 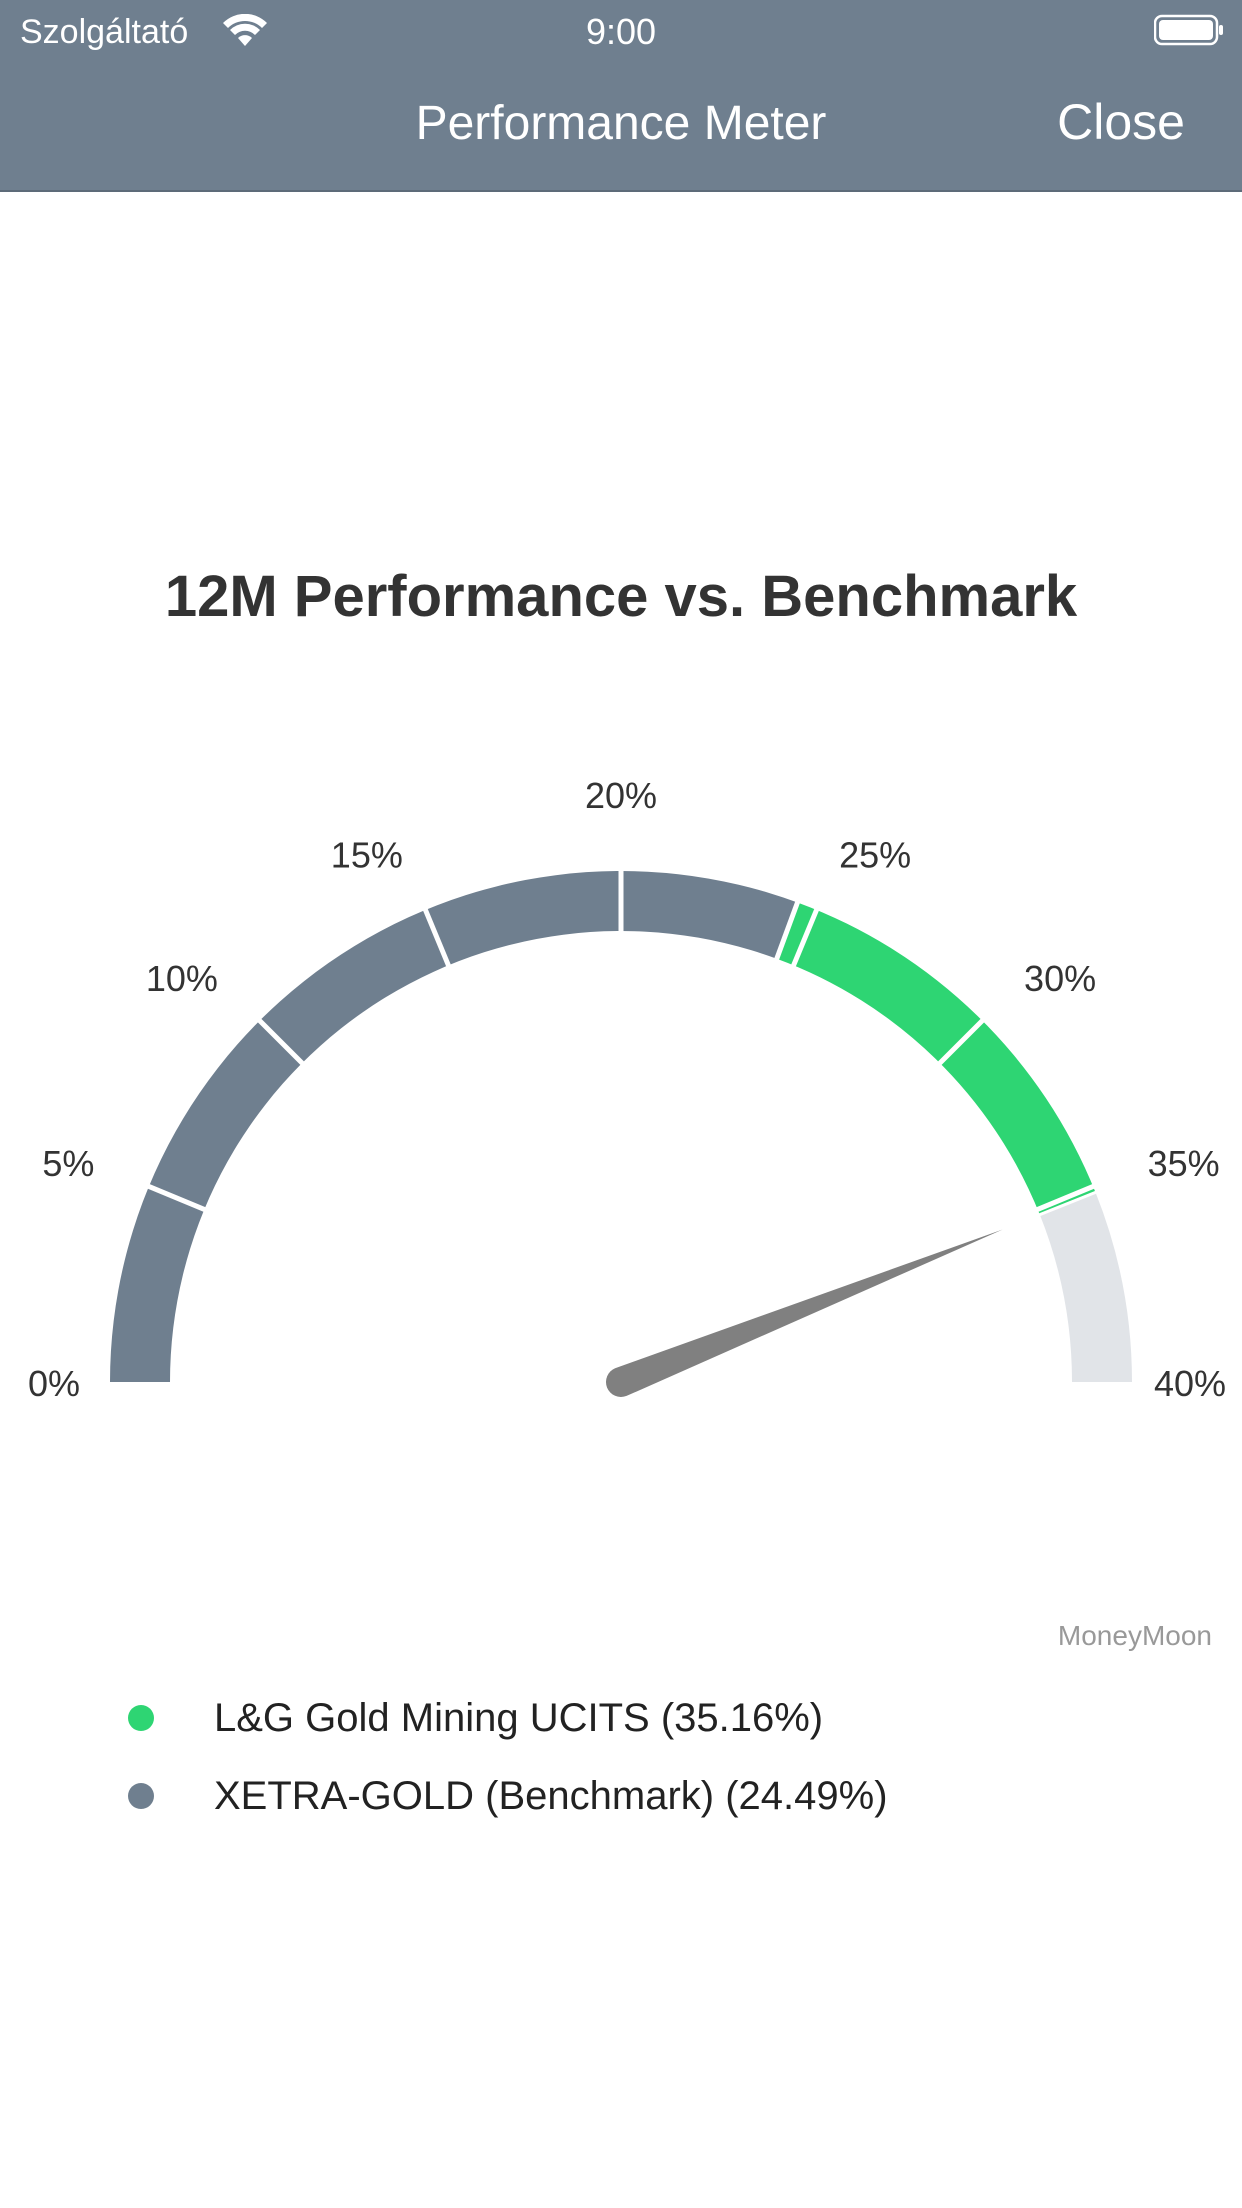 I want to click on legend-item-benchmark: XETRA-GOLD (Benchmark) (24.49%), so click(x=508, y=1796).